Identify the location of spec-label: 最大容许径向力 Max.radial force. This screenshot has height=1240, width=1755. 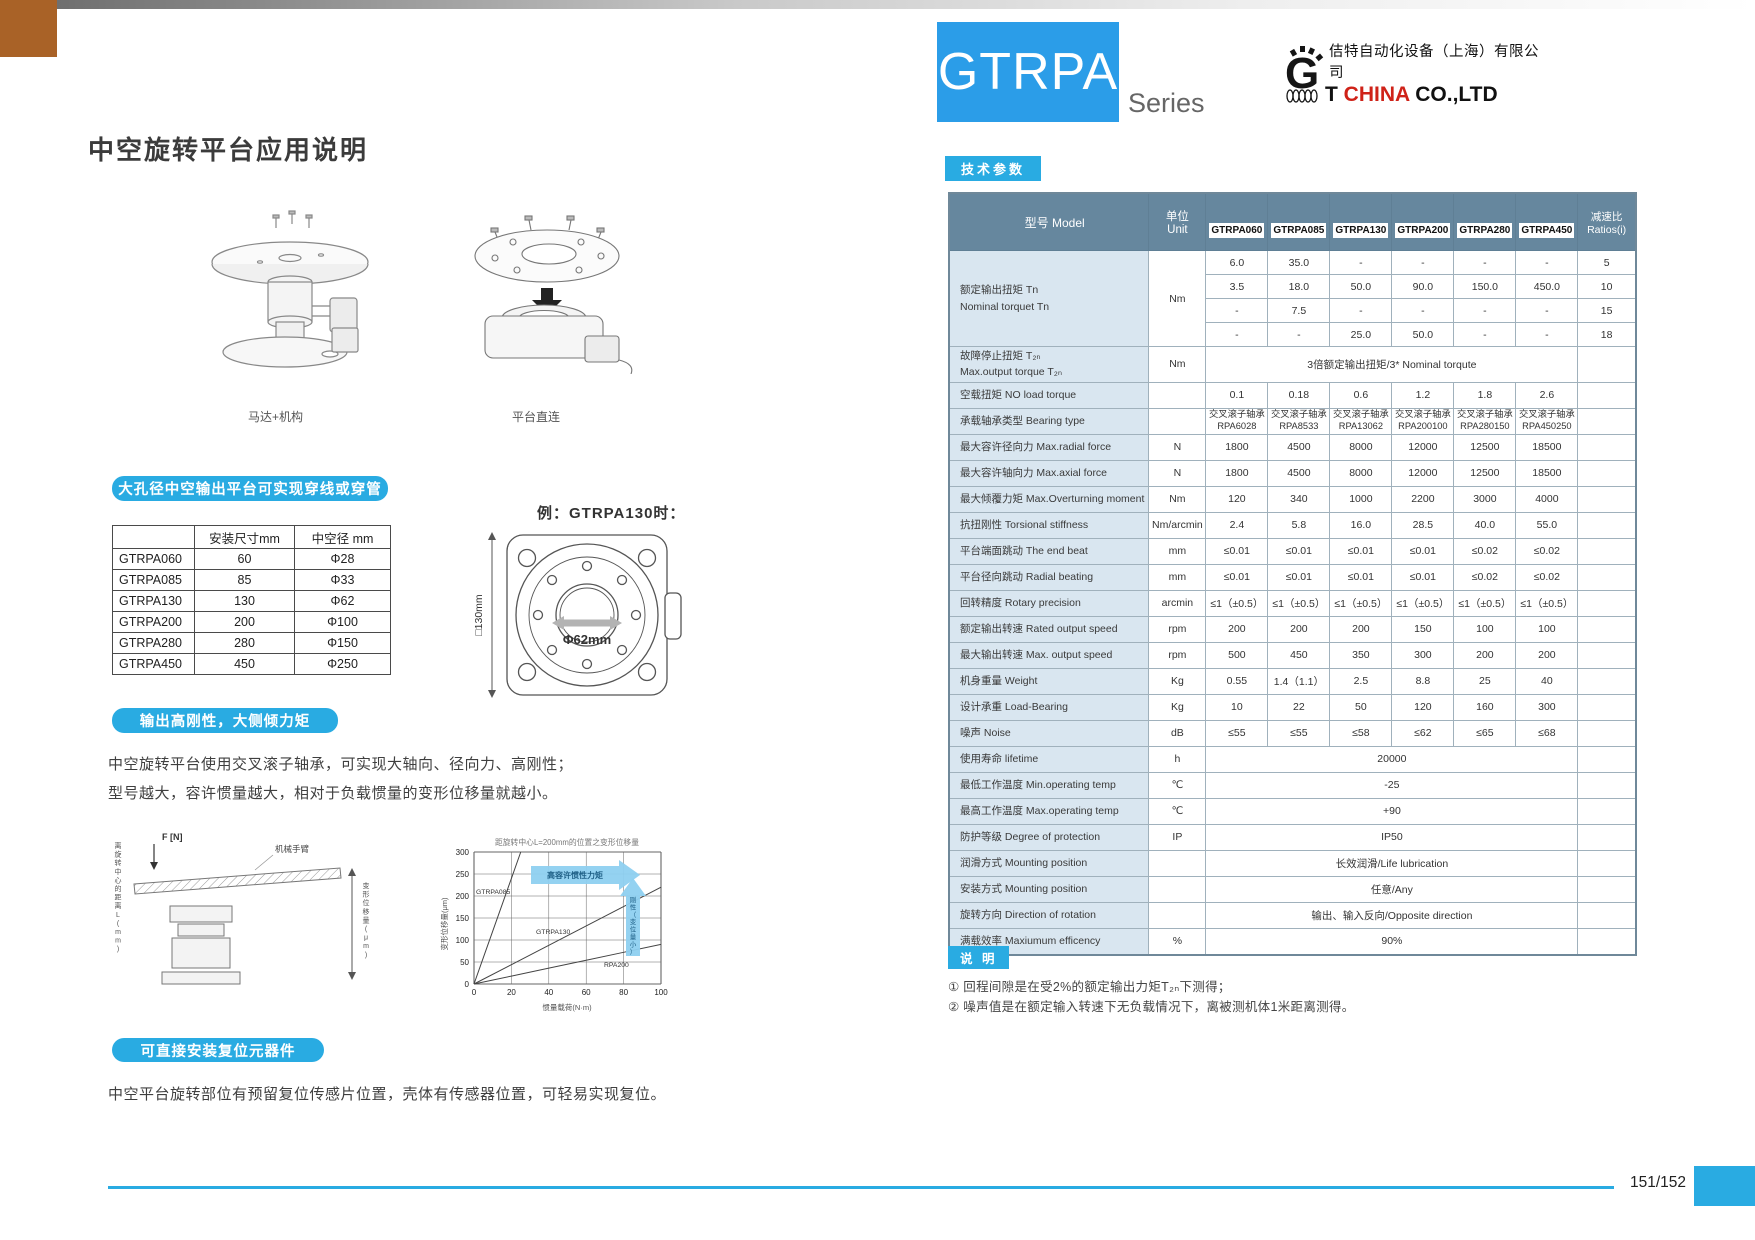
(1049, 447).